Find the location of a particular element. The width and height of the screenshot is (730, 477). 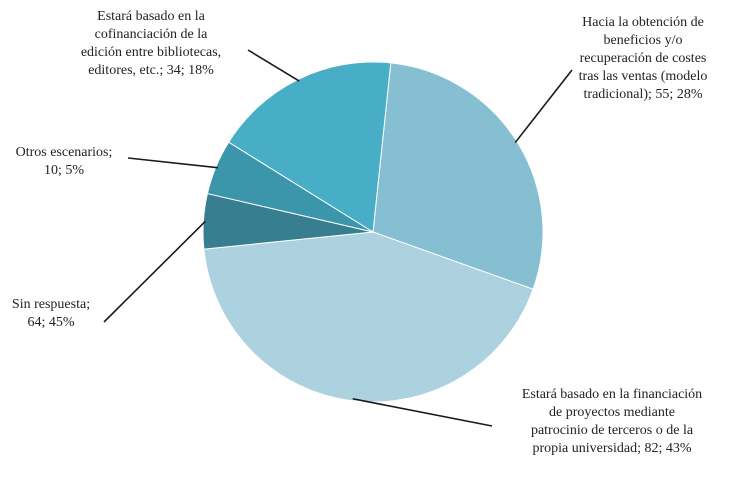

leader-line-obtencion is located at coordinates (543, 106).